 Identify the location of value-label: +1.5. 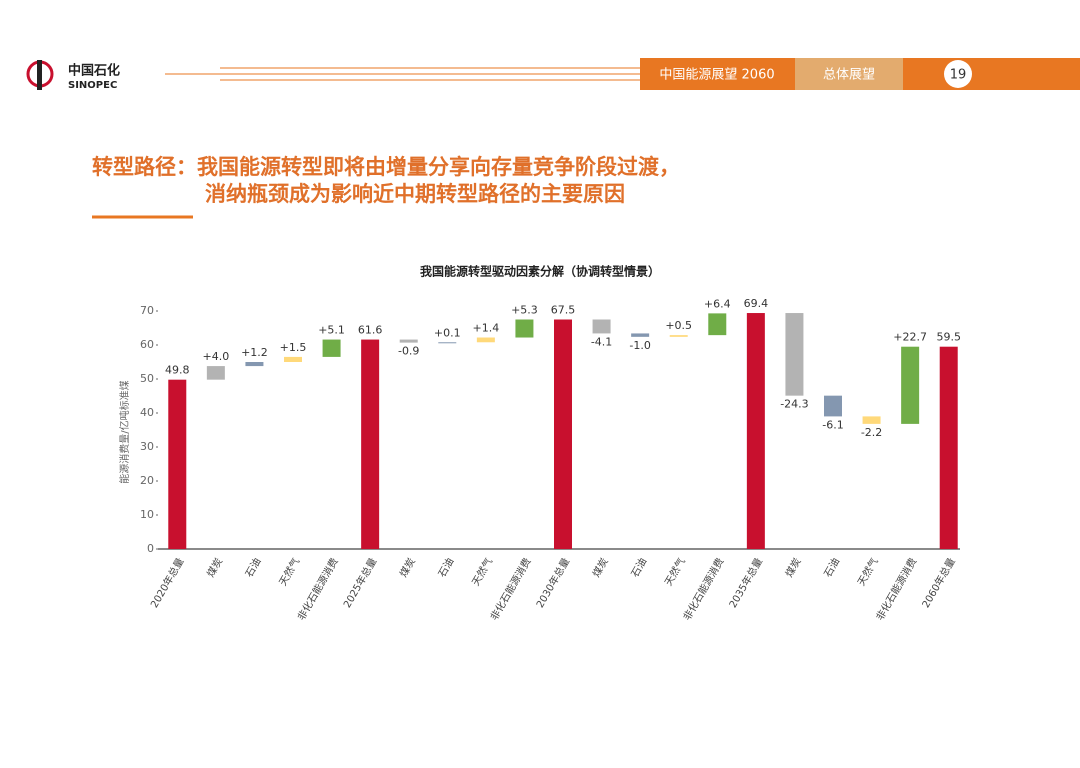
(293, 347).